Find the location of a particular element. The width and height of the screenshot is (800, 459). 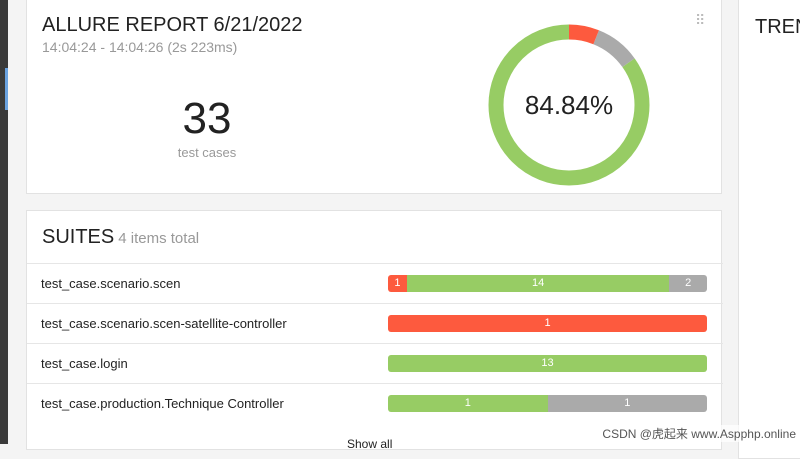

test-count: 33 is located at coordinates (207, 118).